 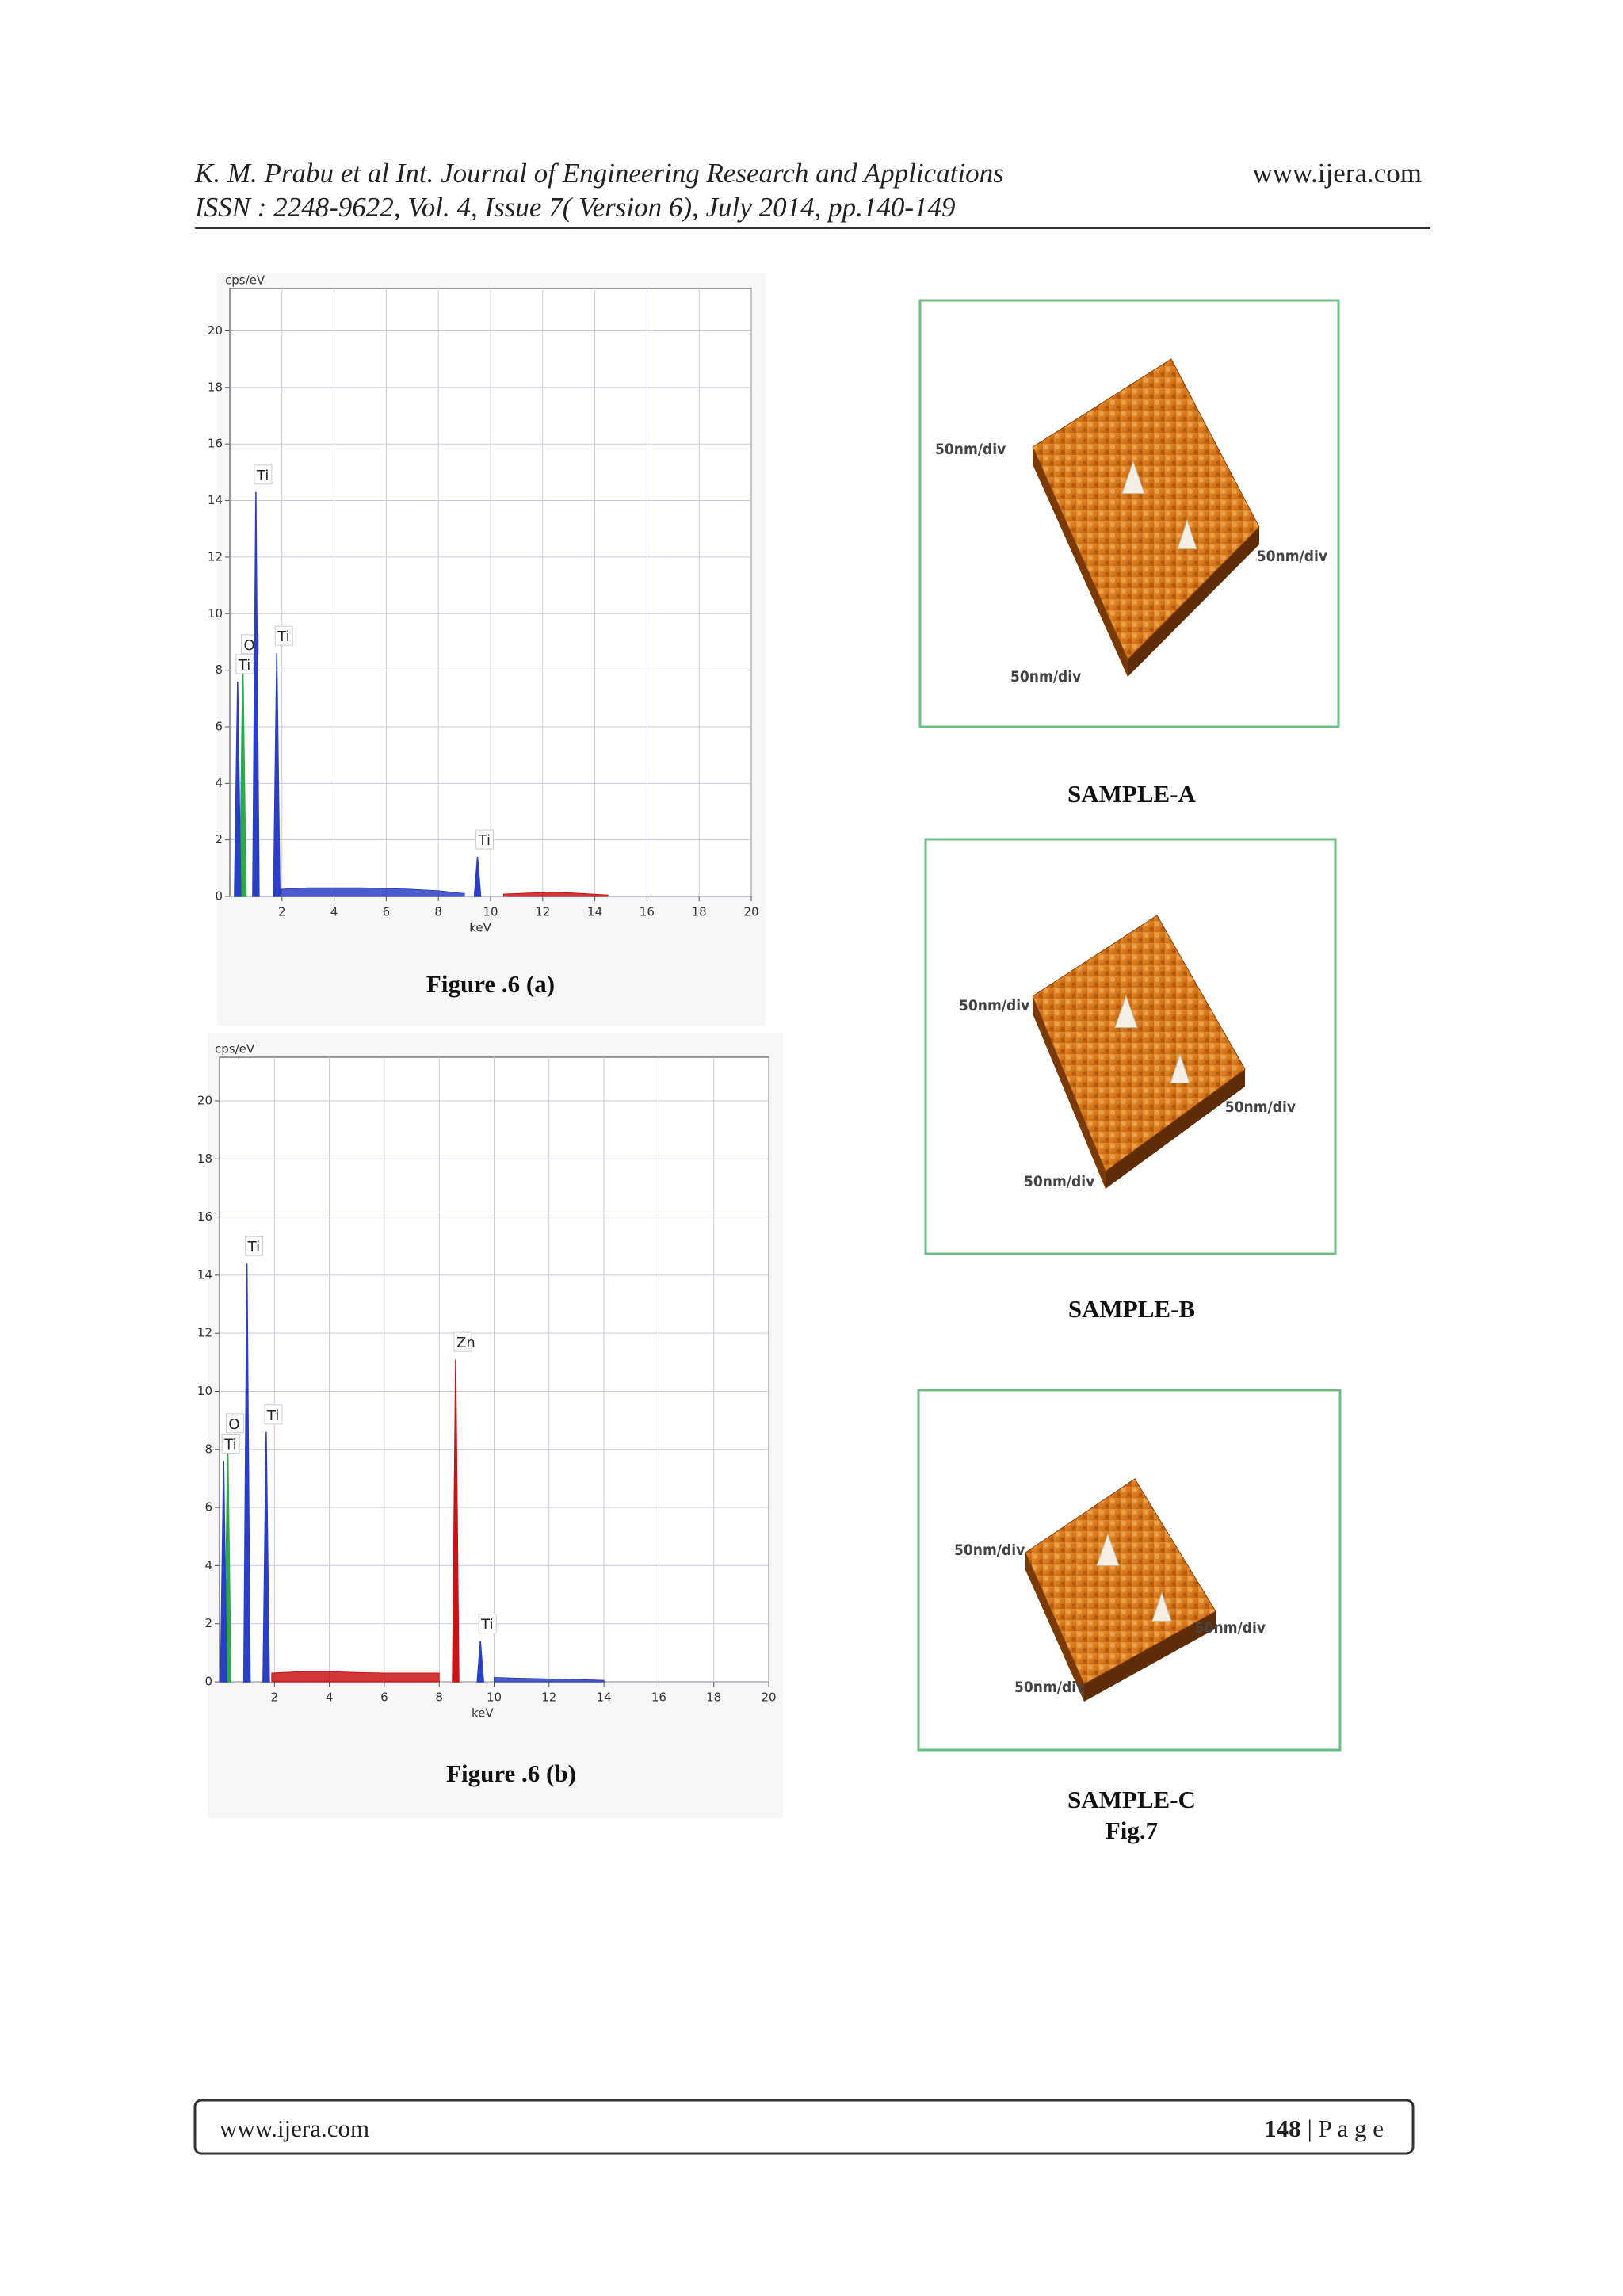 I want to click on page-label: | P a g e, so click(x=1346, y=2128).